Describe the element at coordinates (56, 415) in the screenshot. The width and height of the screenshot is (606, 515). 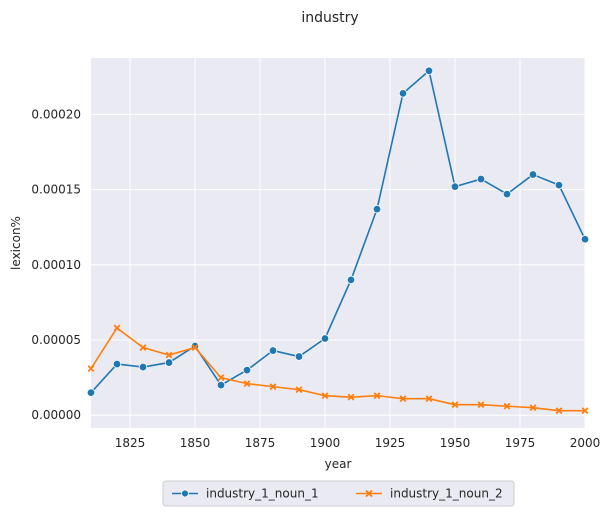
I see `y-tick-label: 0.00000` at that location.